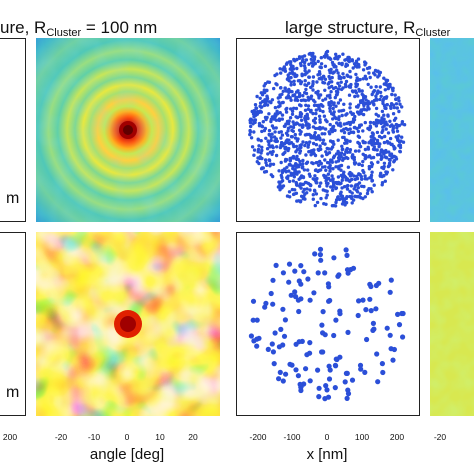 The width and height of the screenshot is (474, 474). I want to click on angle-tick-5: 20, so click(193, 437).